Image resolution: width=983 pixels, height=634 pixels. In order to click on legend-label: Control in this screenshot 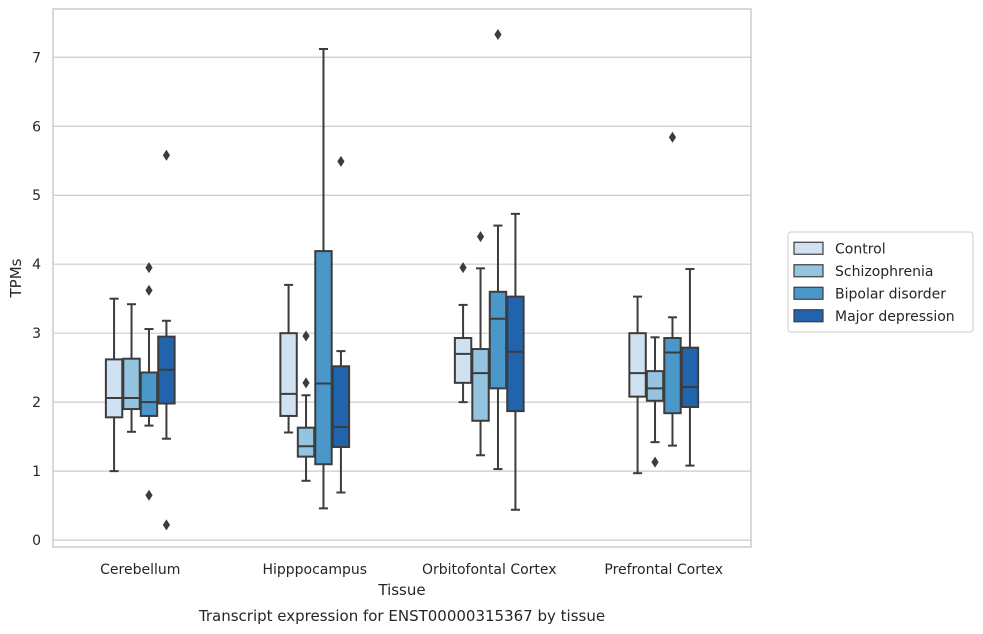, I will do `click(860, 249)`.